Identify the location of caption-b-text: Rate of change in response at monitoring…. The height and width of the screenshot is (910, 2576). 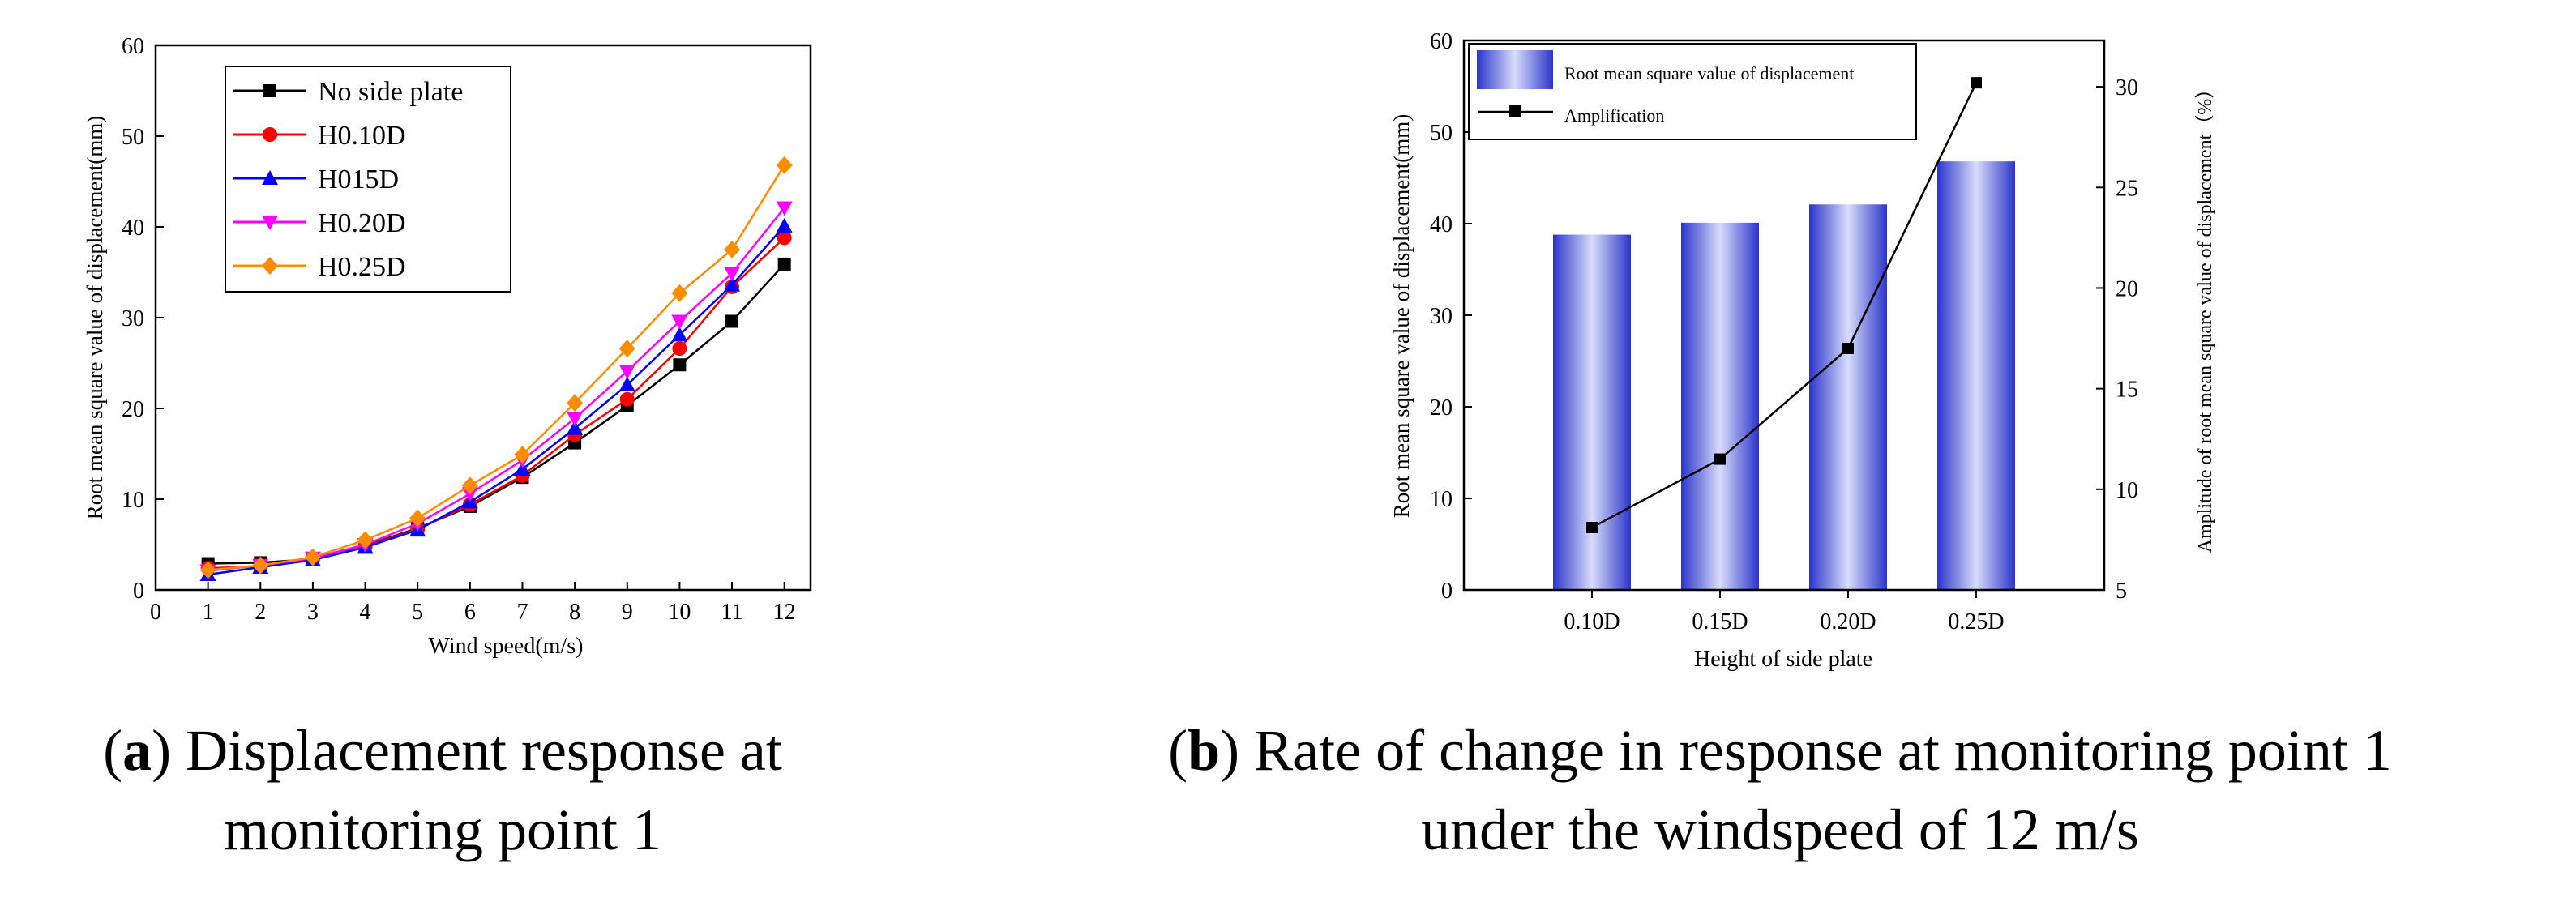
(1815, 751).